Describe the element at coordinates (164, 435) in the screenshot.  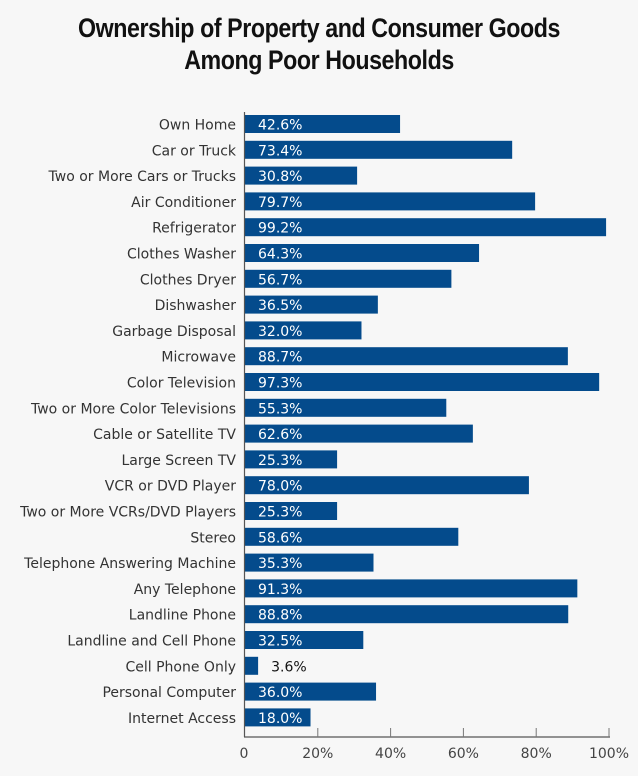
I see `category-label: Cable or Satellite TV` at that location.